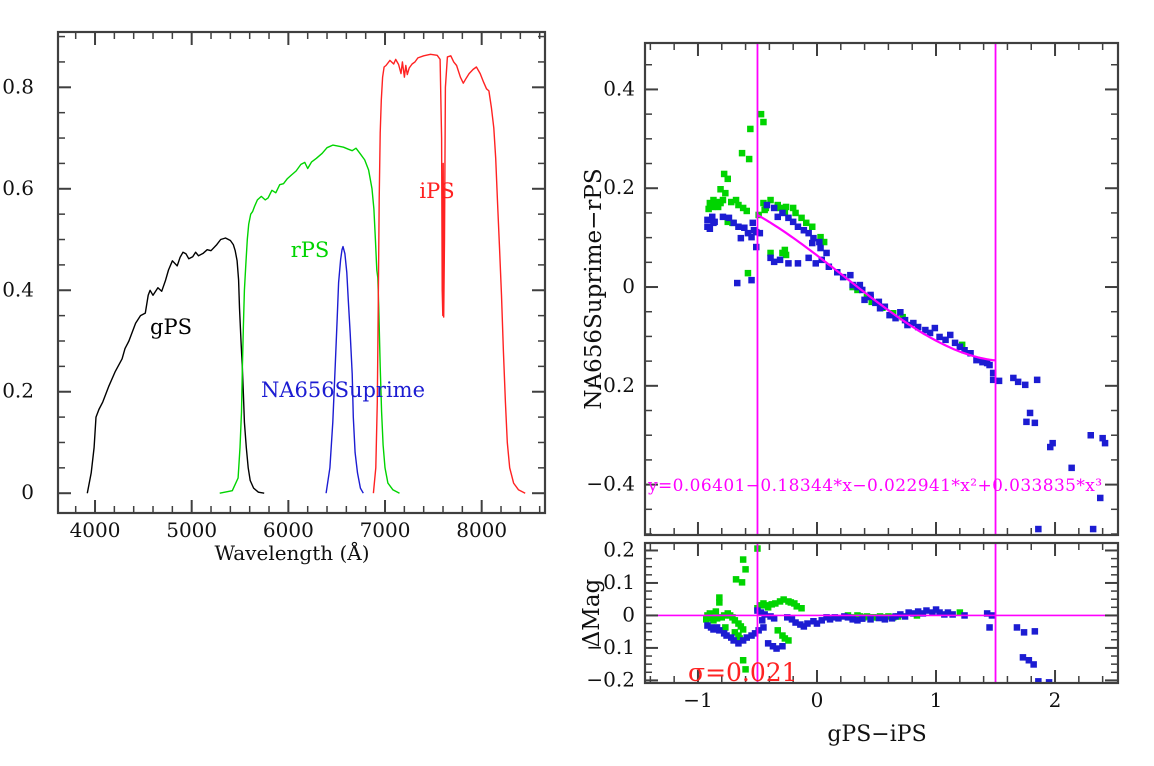 The width and height of the screenshot is (1154, 766). Describe the element at coordinates (18, 188) in the screenshot. I see `y-tick-label: 0.6` at that location.